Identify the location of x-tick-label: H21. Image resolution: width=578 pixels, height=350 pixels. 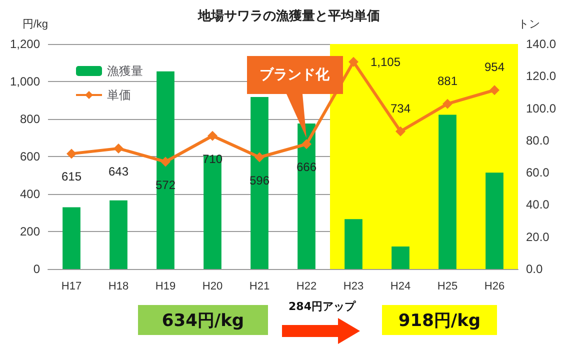
(259, 286).